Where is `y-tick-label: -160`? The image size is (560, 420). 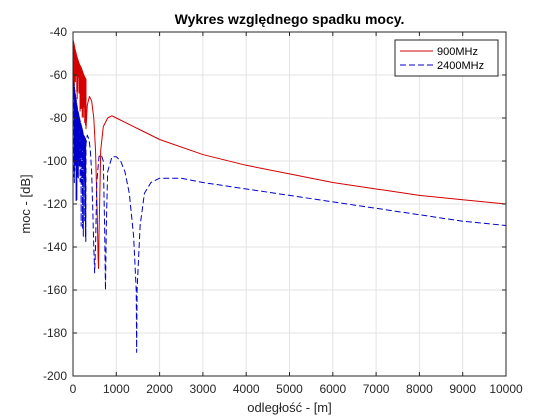
y-tick-label: -160 is located at coordinates (55, 290).